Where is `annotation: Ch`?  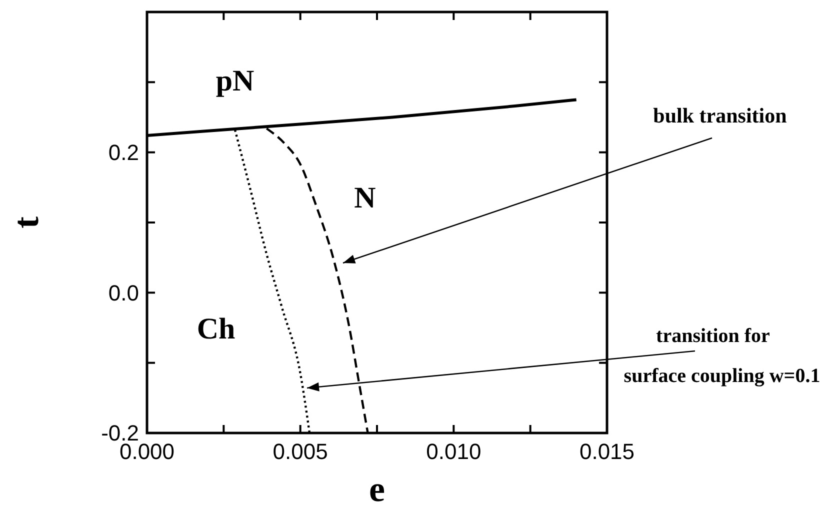 annotation: Ch is located at coordinates (216, 329).